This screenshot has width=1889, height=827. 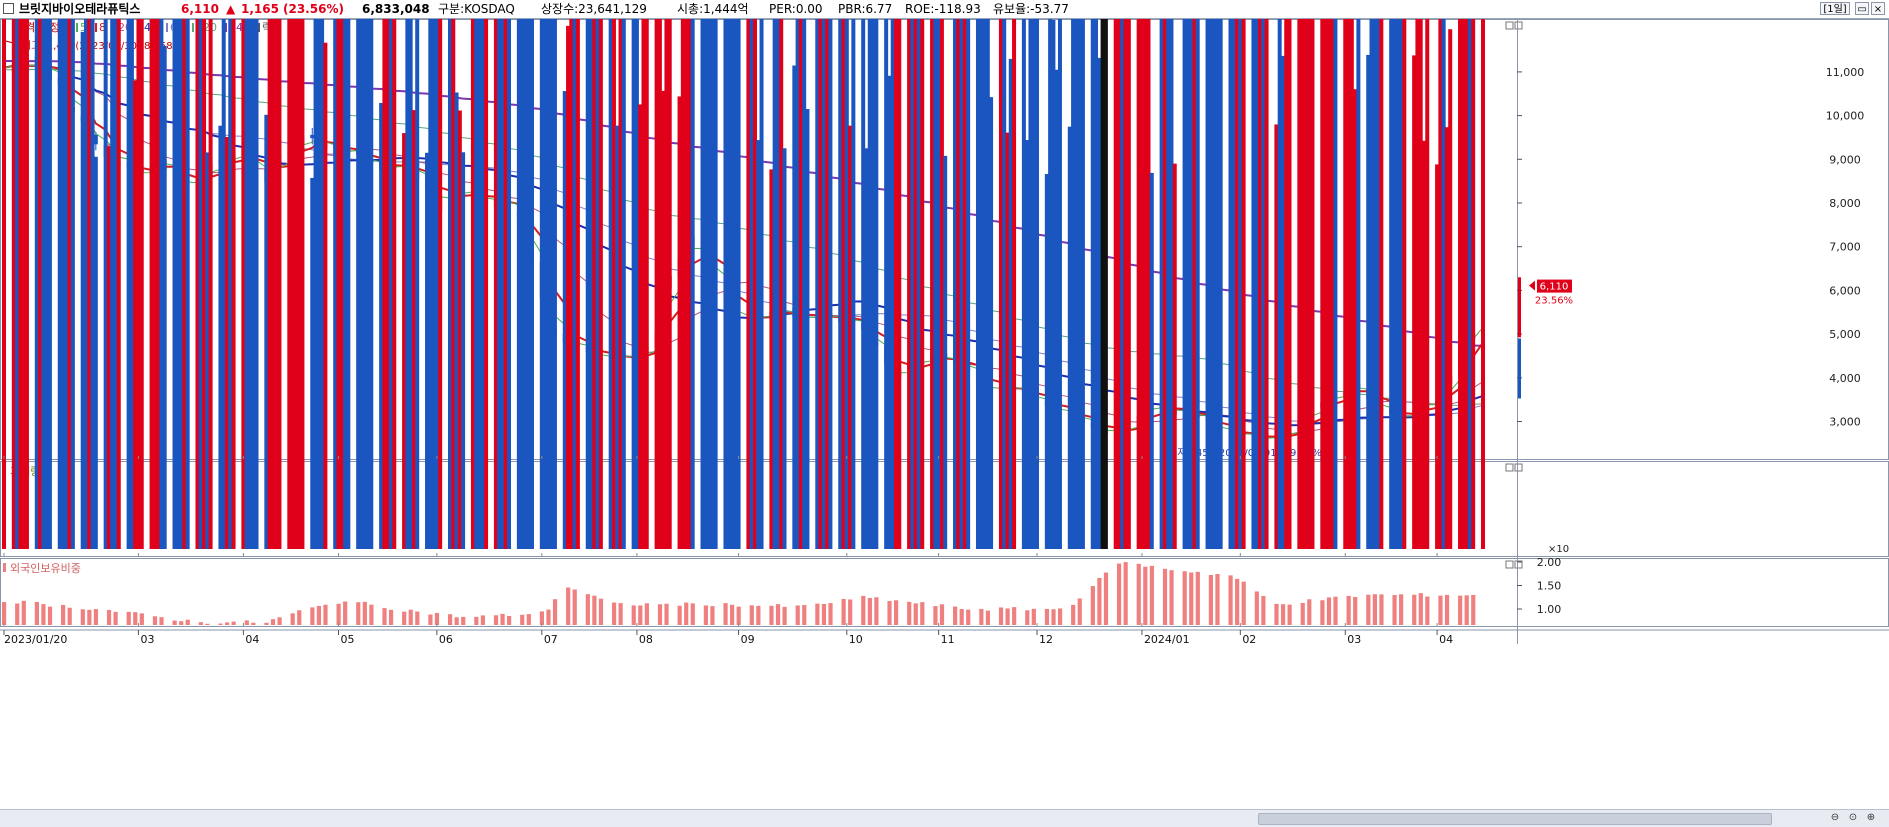 I want to click on x-tick-label: 09, so click(x=748, y=639).